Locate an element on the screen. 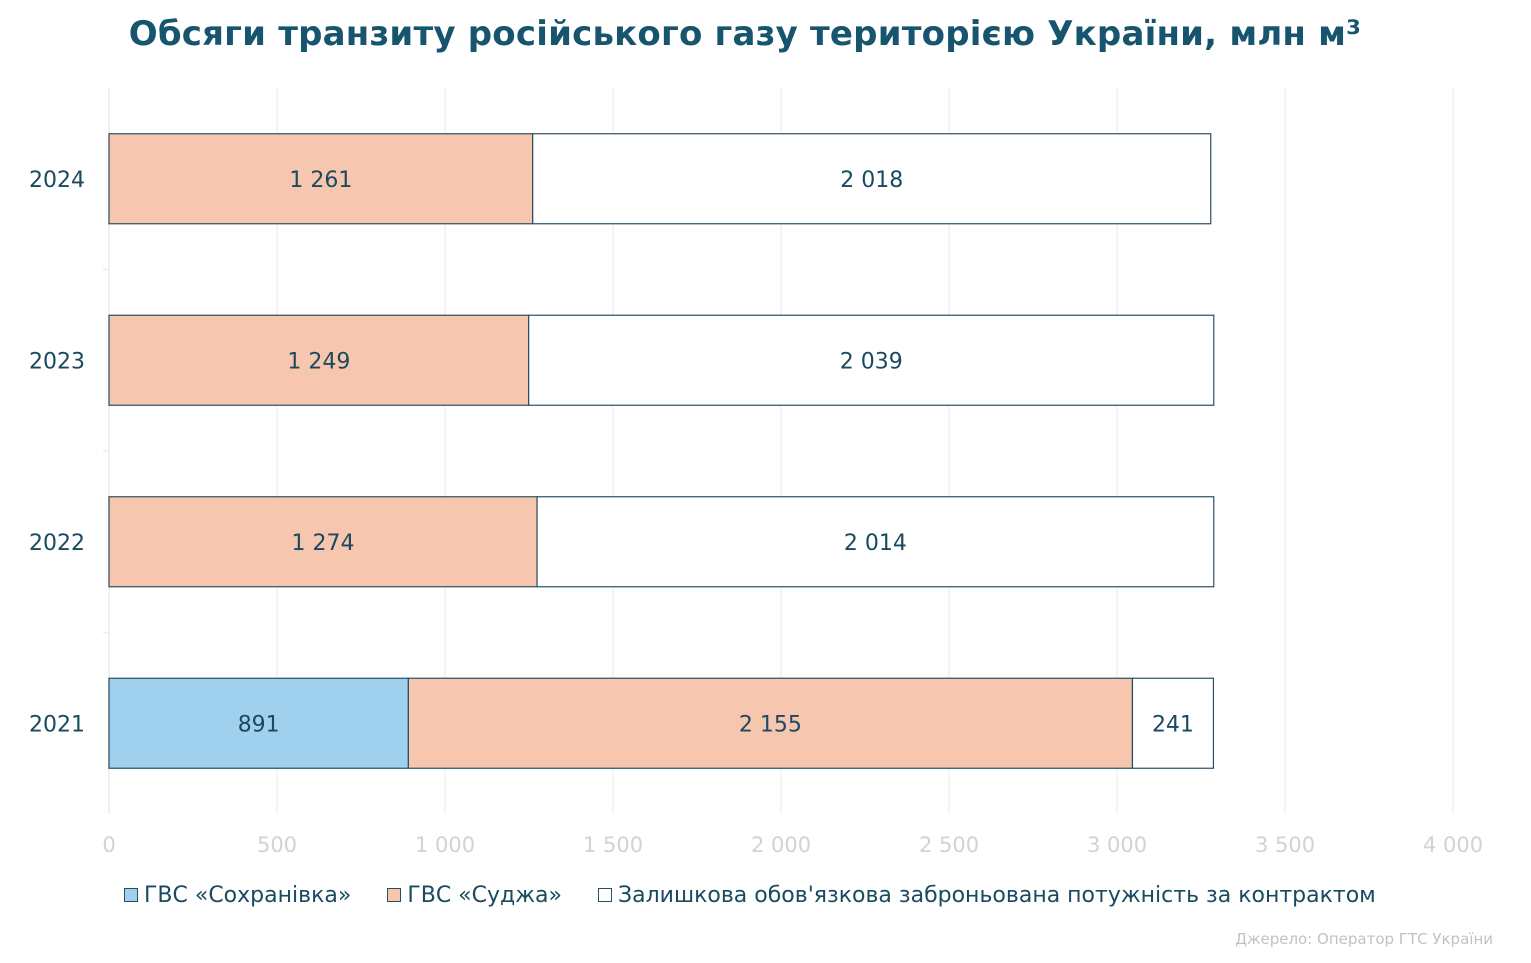 Image resolution: width=1531 pixels, height=963 pixels. data-label-2023-series-1: 1 249 is located at coordinates (318, 361).